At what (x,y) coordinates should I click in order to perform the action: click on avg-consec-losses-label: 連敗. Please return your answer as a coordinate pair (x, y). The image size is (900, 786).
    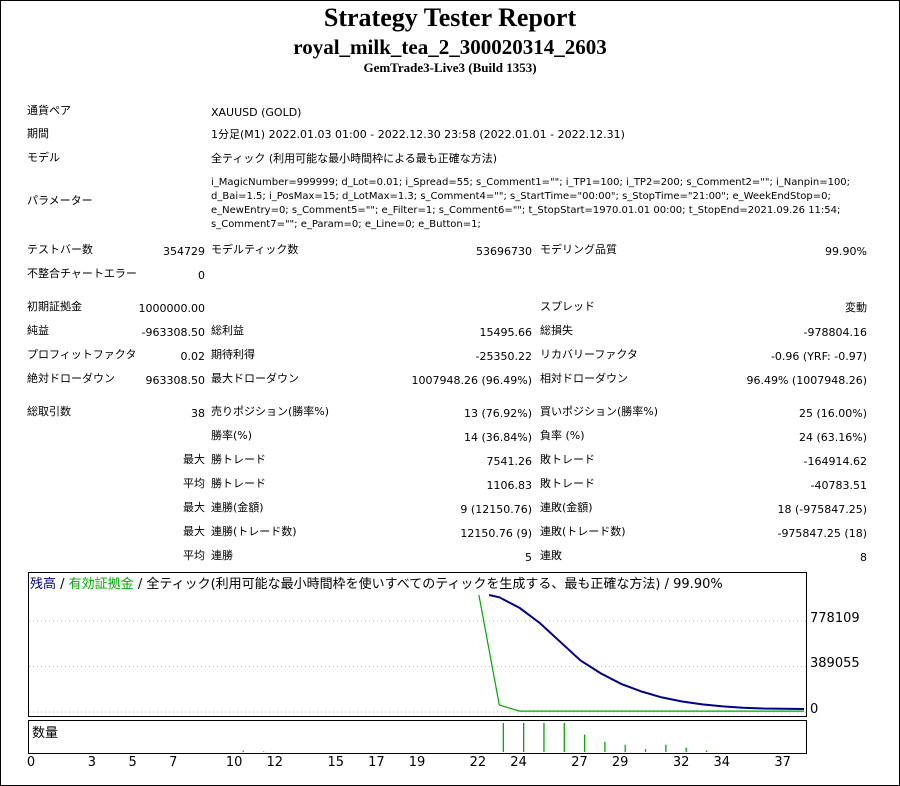
    Looking at the image, I should click on (551, 555).